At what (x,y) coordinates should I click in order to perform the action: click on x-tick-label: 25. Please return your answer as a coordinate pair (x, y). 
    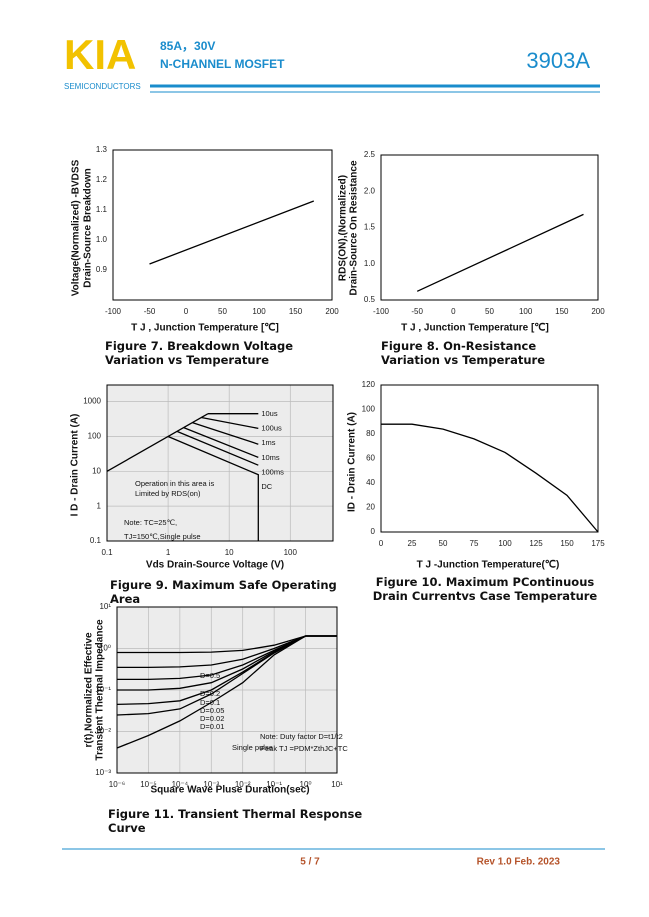
    Looking at the image, I should click on (412, 543).